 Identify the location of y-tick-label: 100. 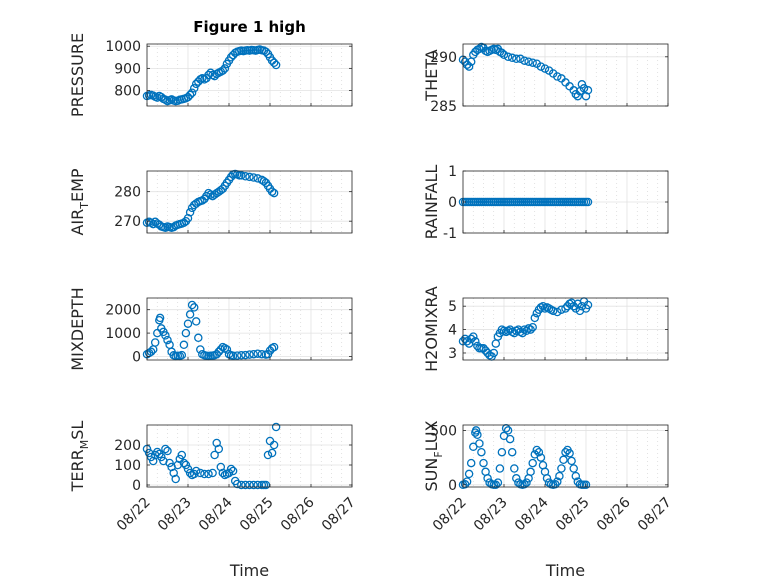
(127, 466).